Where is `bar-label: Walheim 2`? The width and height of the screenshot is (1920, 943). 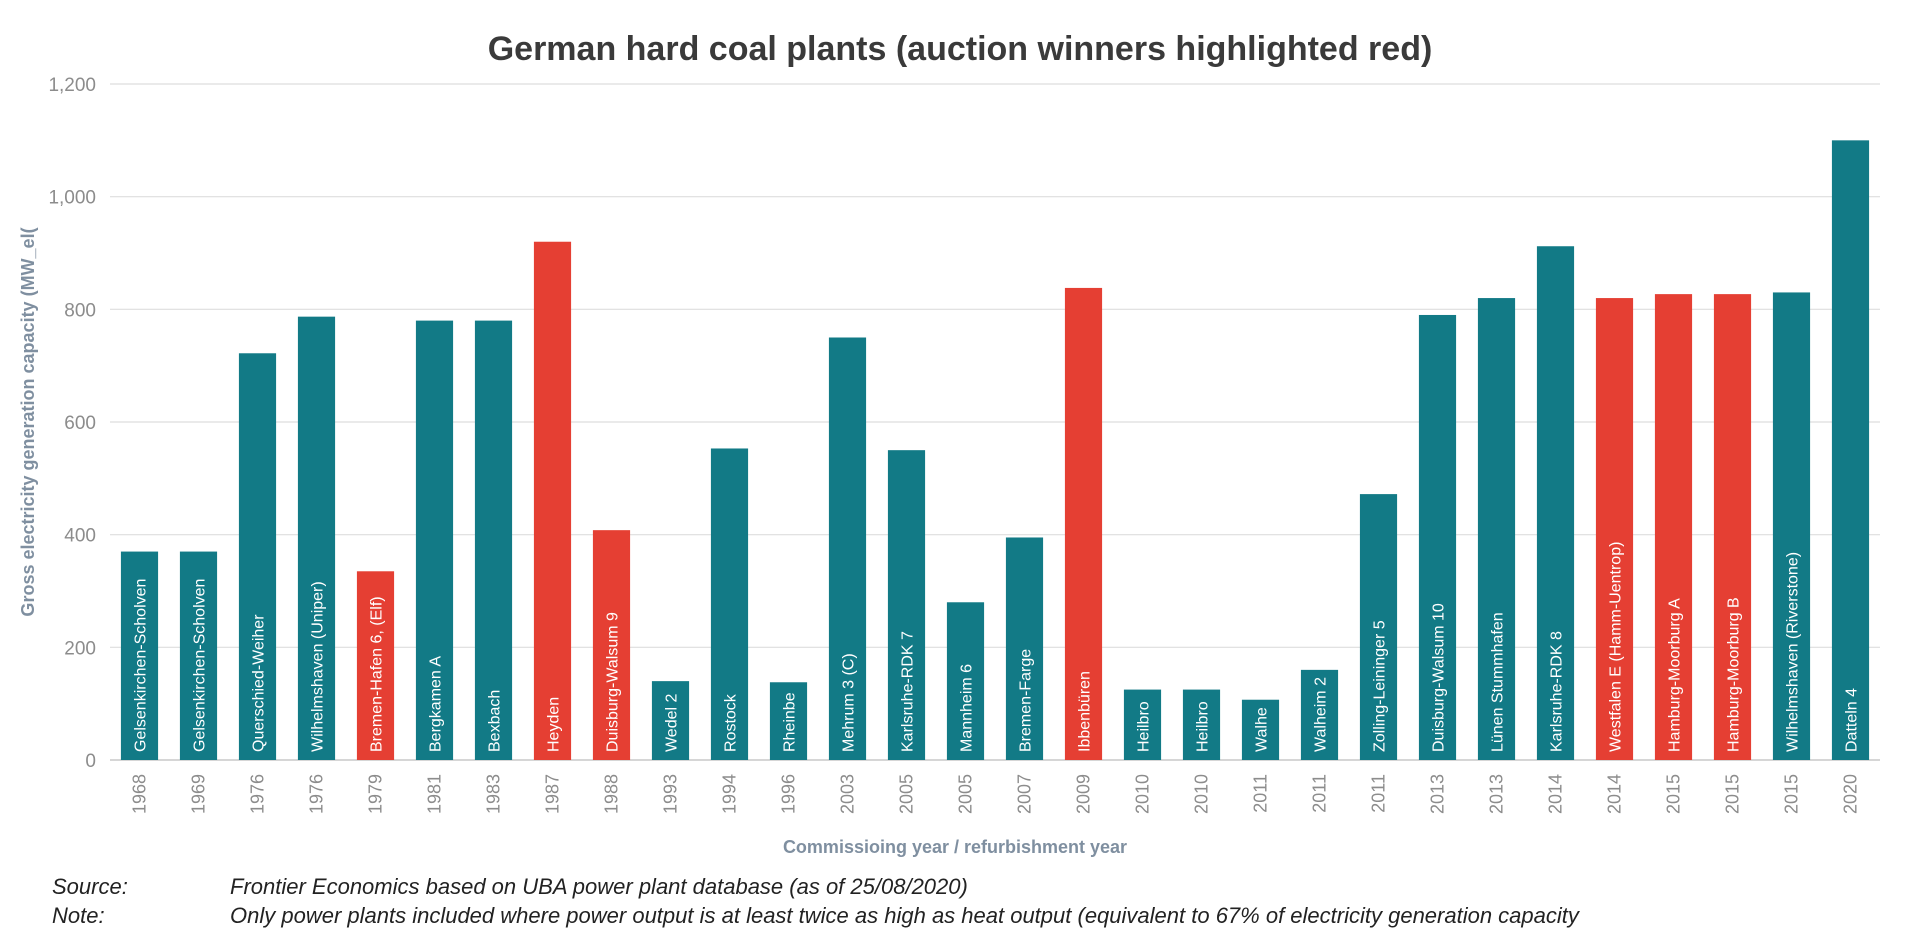
bar-label: Walheim 2 is located at coordinates (1321, 714).